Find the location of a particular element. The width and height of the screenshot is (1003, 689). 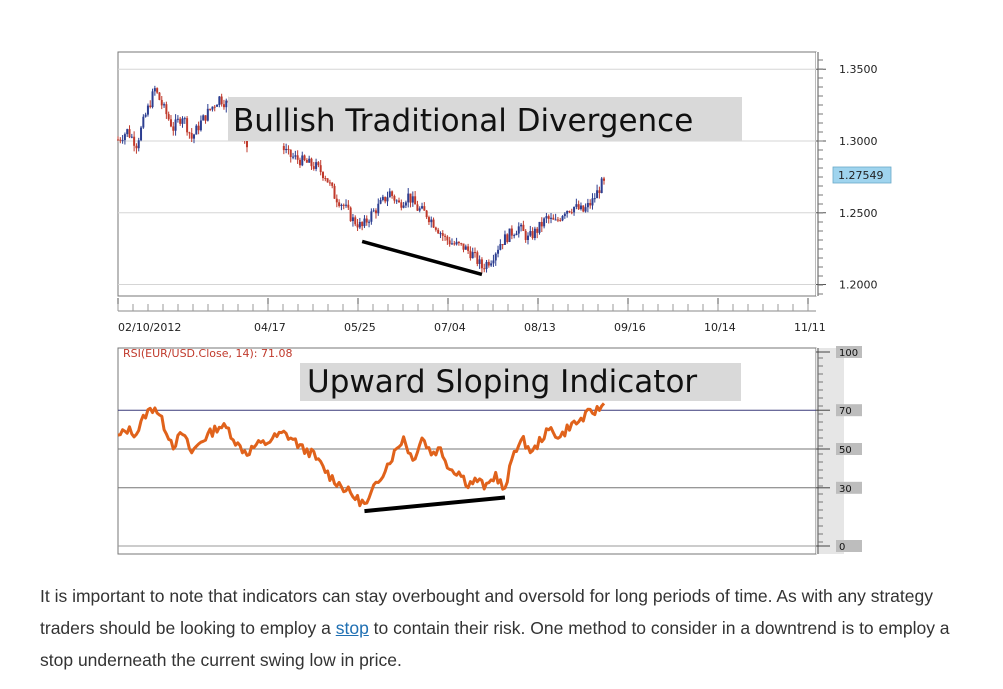

rsi-chart-title: Upward Sloping Indicator is located at coordinates (502, 382).